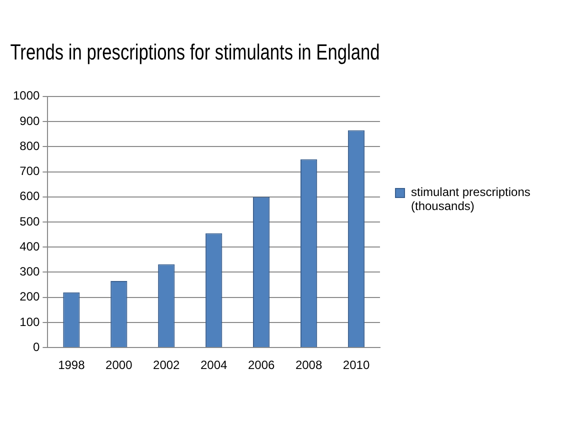 This screenshot has width=565, height=426. Describe the element at coordinates (30, 171) in the screenshot. I see `y-tick-label: 700` at that location.